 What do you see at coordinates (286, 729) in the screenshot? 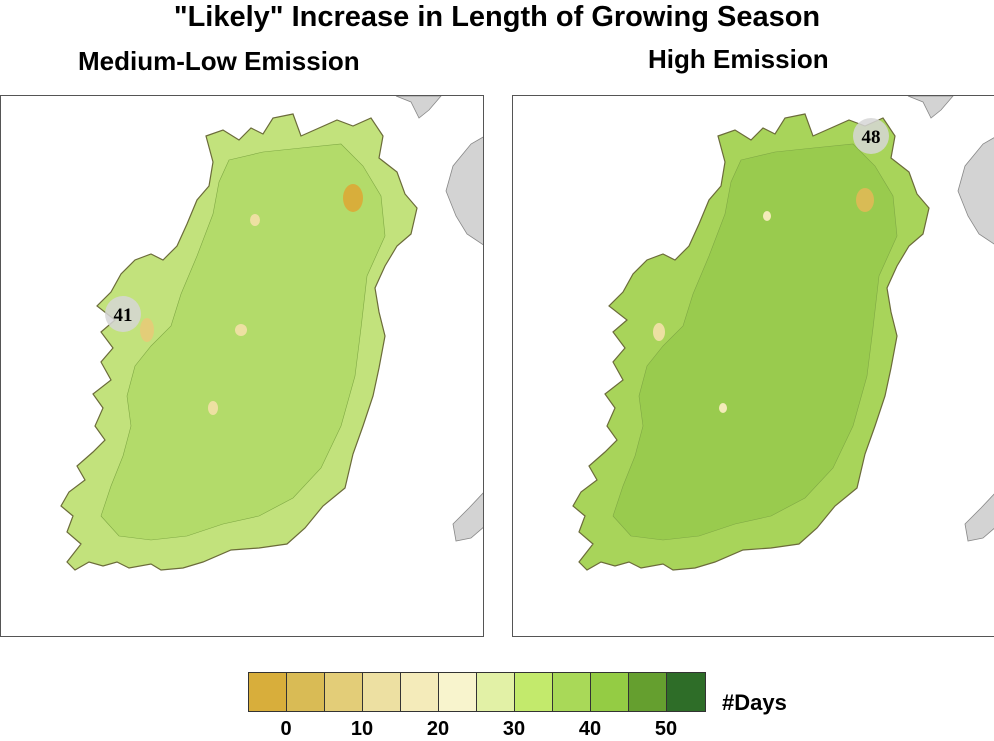
I see `legend-tick-label: 0` at bounding box center [286, 729].